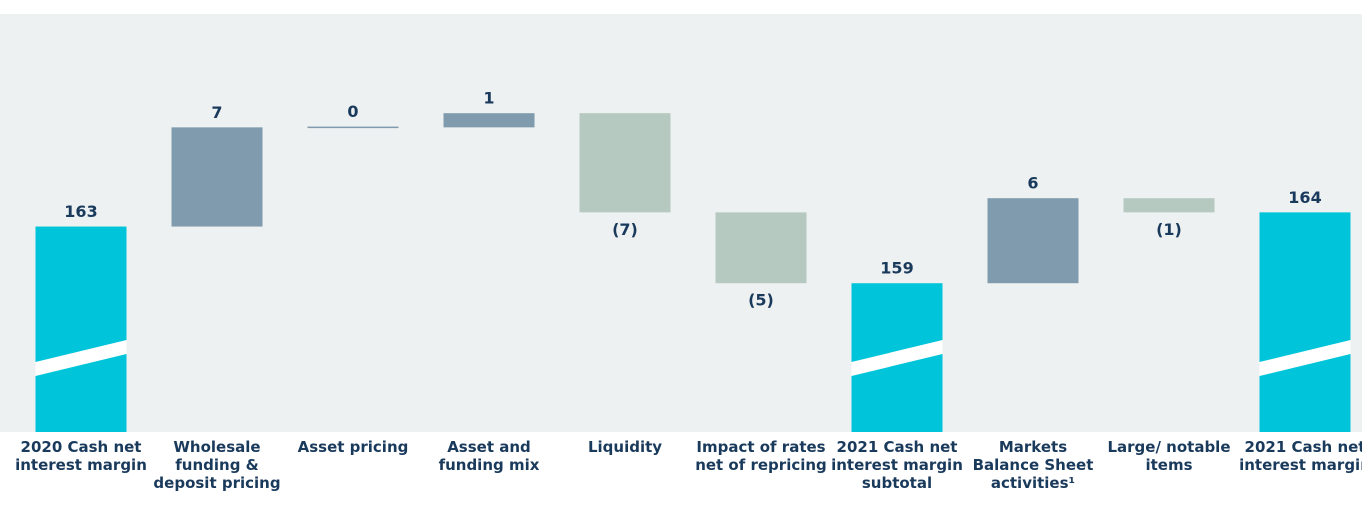  What do you see at coordinates (352, 111) in the screenshot?
I see `value-label: 0` at bounding box center [352, 111].